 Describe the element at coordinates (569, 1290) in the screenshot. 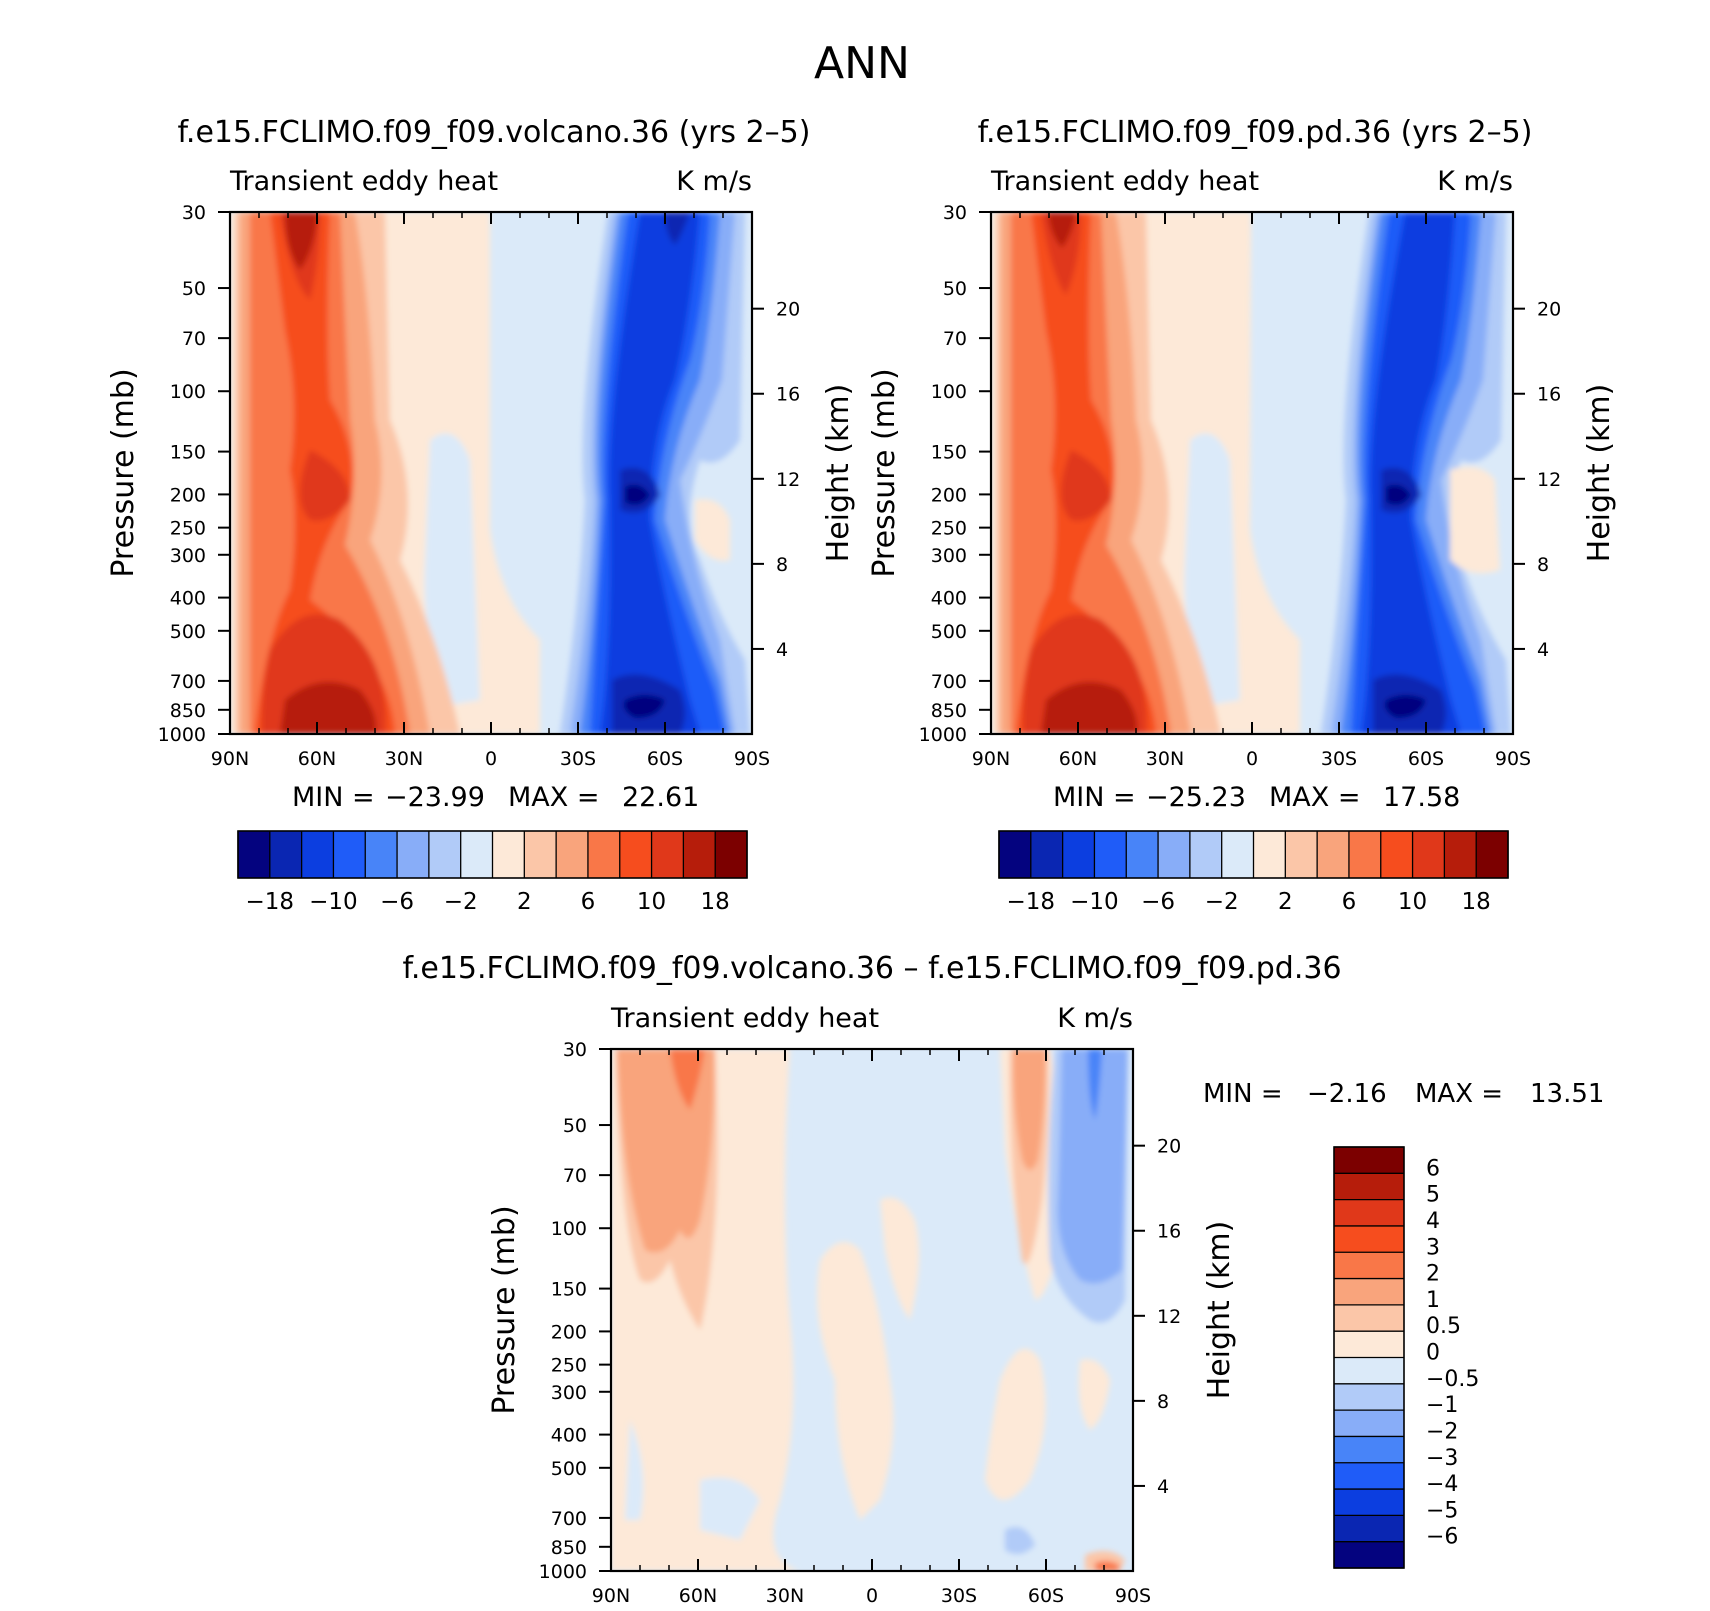

I see `y-tick-label: 150` at that location.